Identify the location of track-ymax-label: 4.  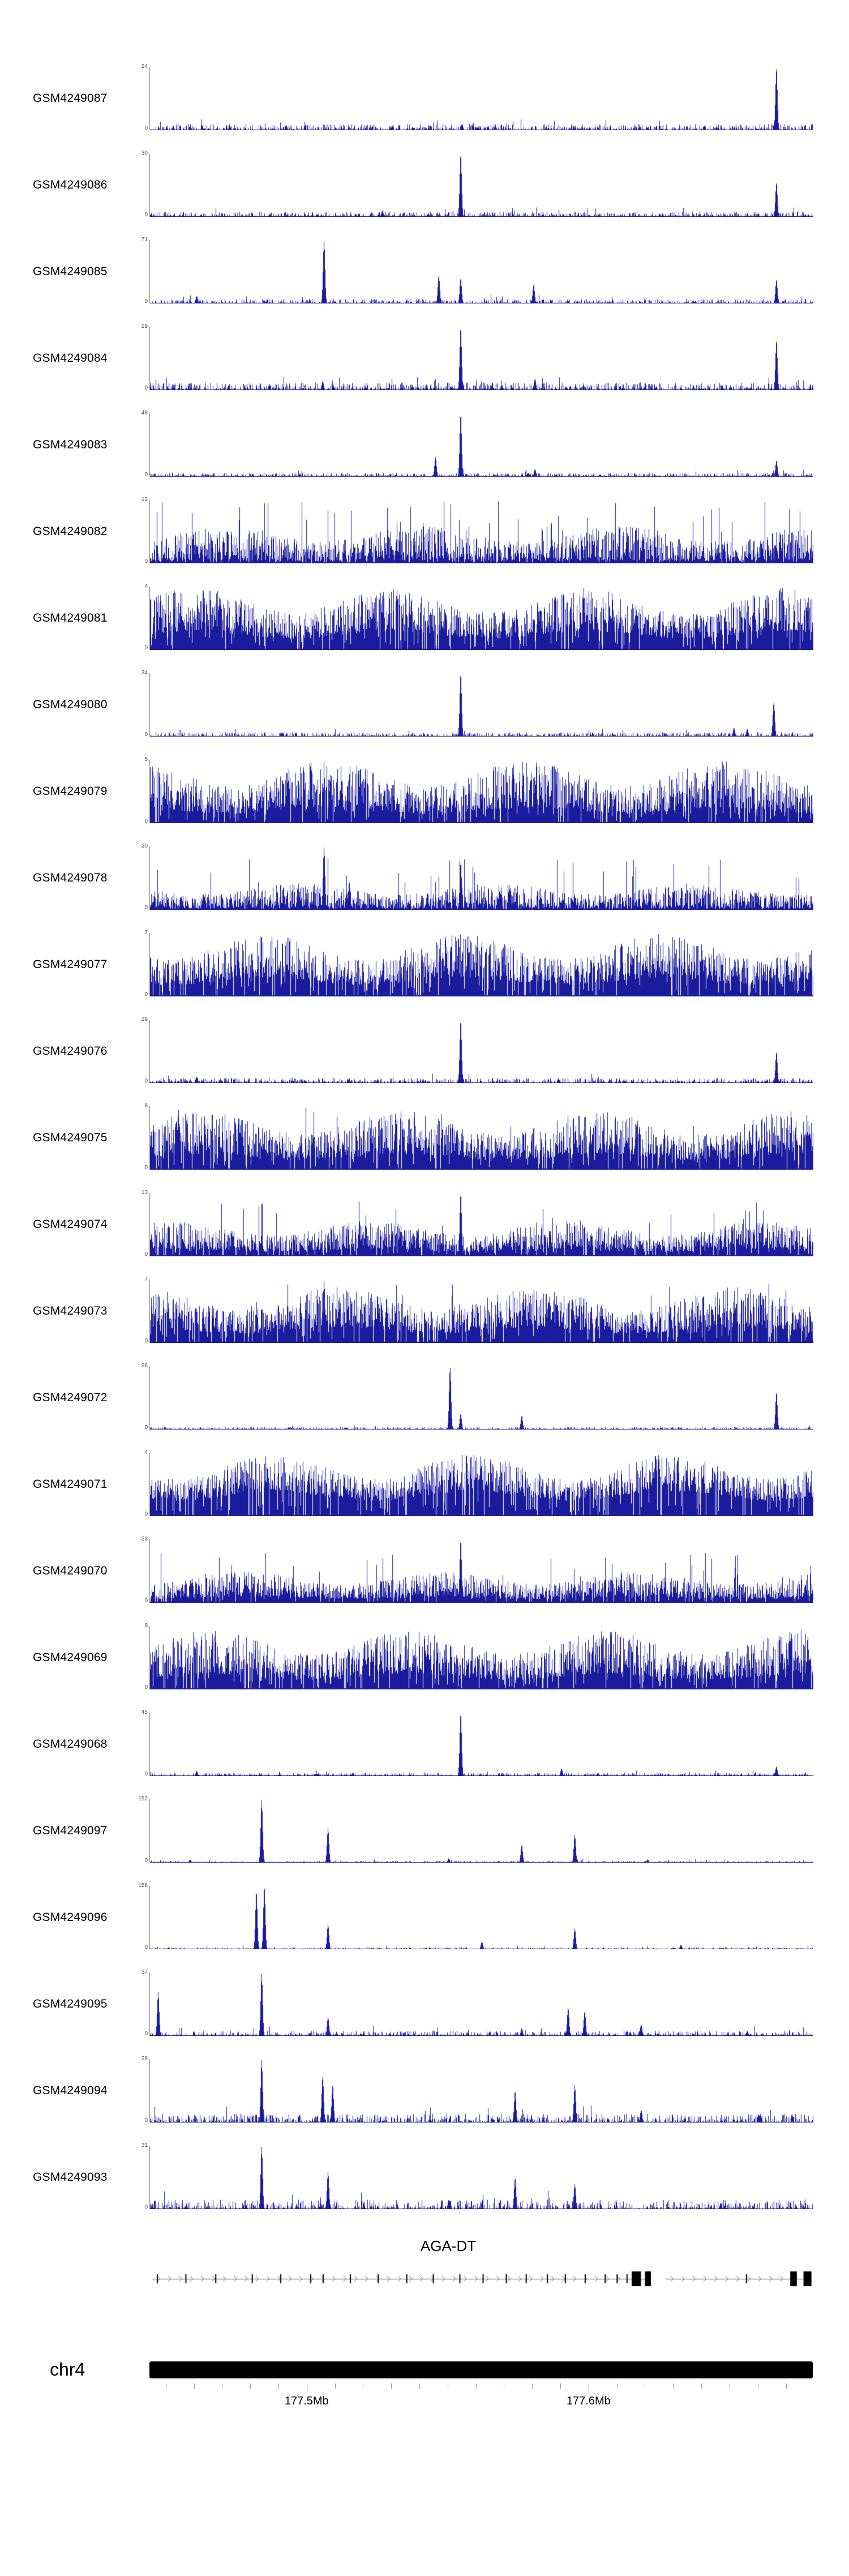
(146, 586).